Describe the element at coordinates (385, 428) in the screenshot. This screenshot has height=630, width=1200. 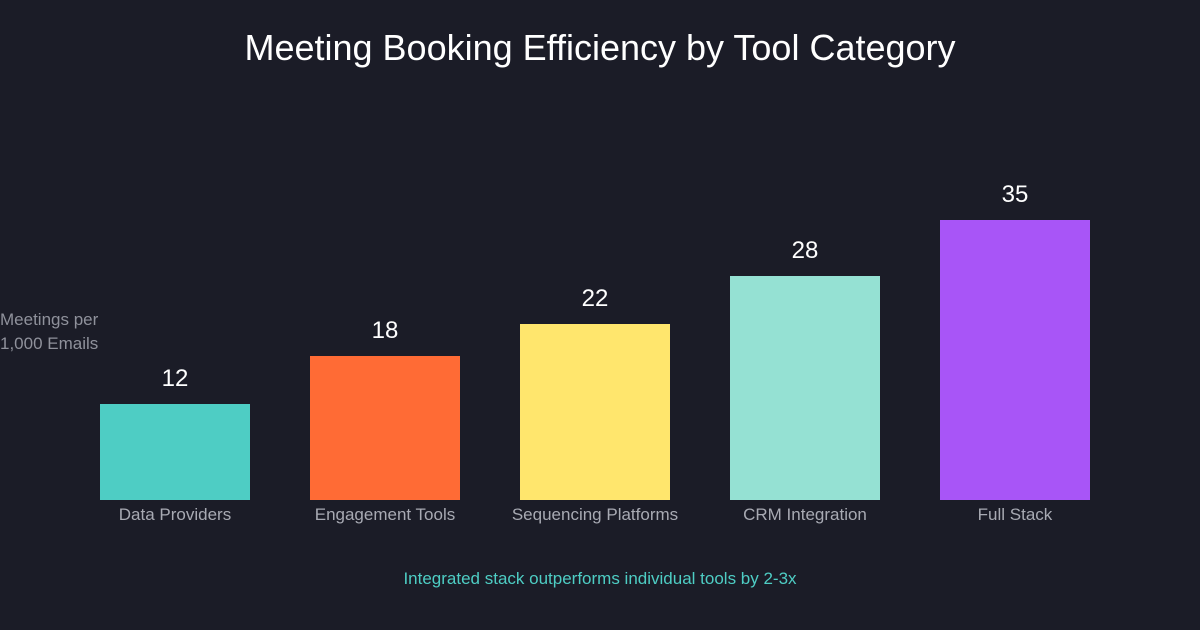
I see `bar-engagement-tools` at that location.